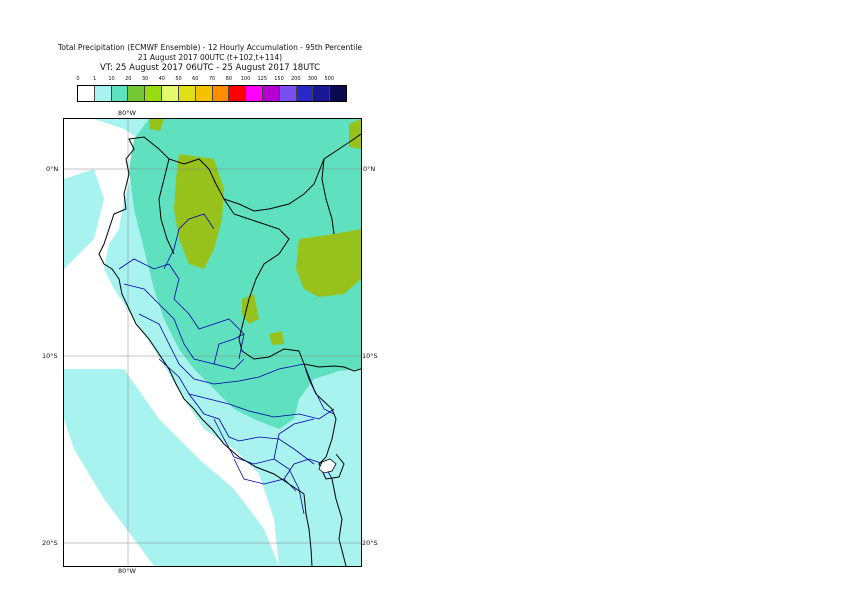 The image size is (842, 596). What do you see at coordinates (228, 79) in the screenshot?
I see `legend-label: 80` at bounding box center [228, 79].